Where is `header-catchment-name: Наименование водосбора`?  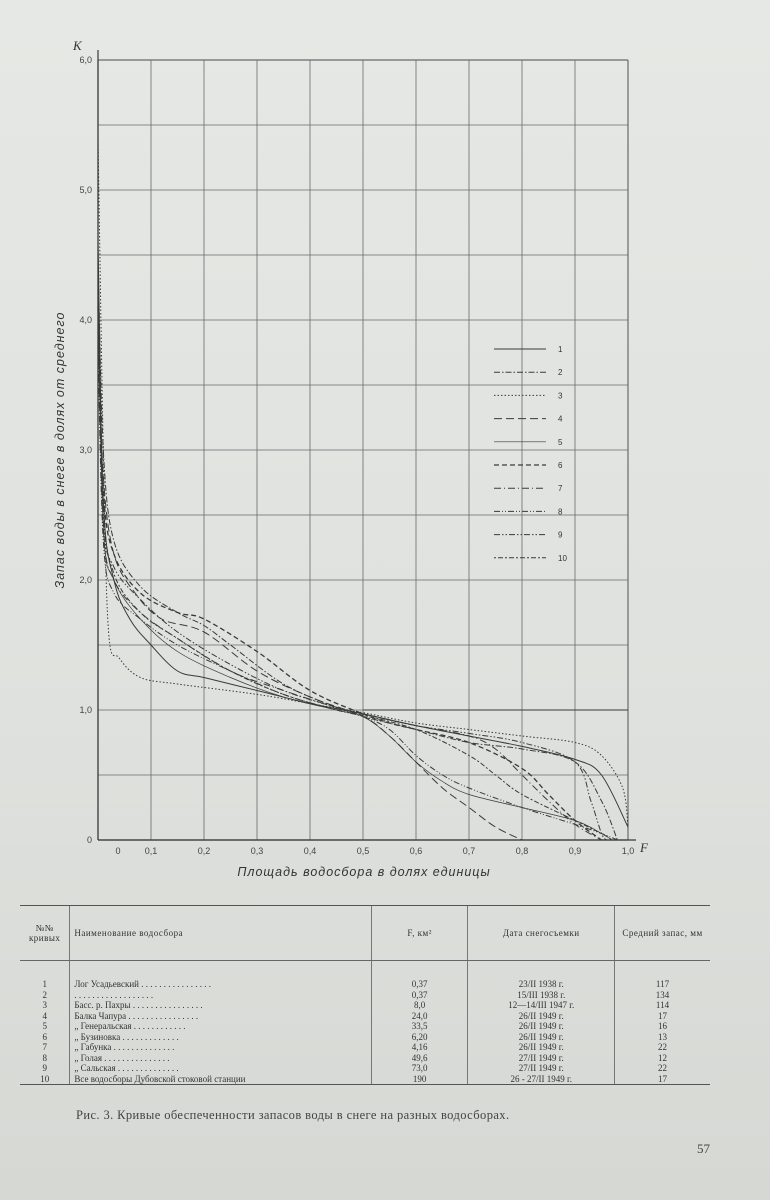
header-catchment-name: Наименование водосбора is located at coordinates (220, 933).